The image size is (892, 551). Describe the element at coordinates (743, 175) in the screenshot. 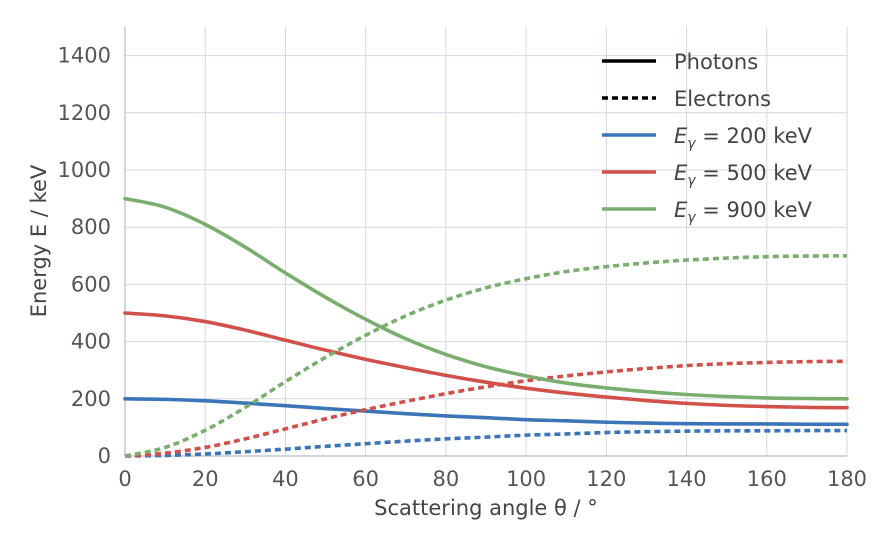

I see `legend-label-3: Eγ = 500 keV` at that location.